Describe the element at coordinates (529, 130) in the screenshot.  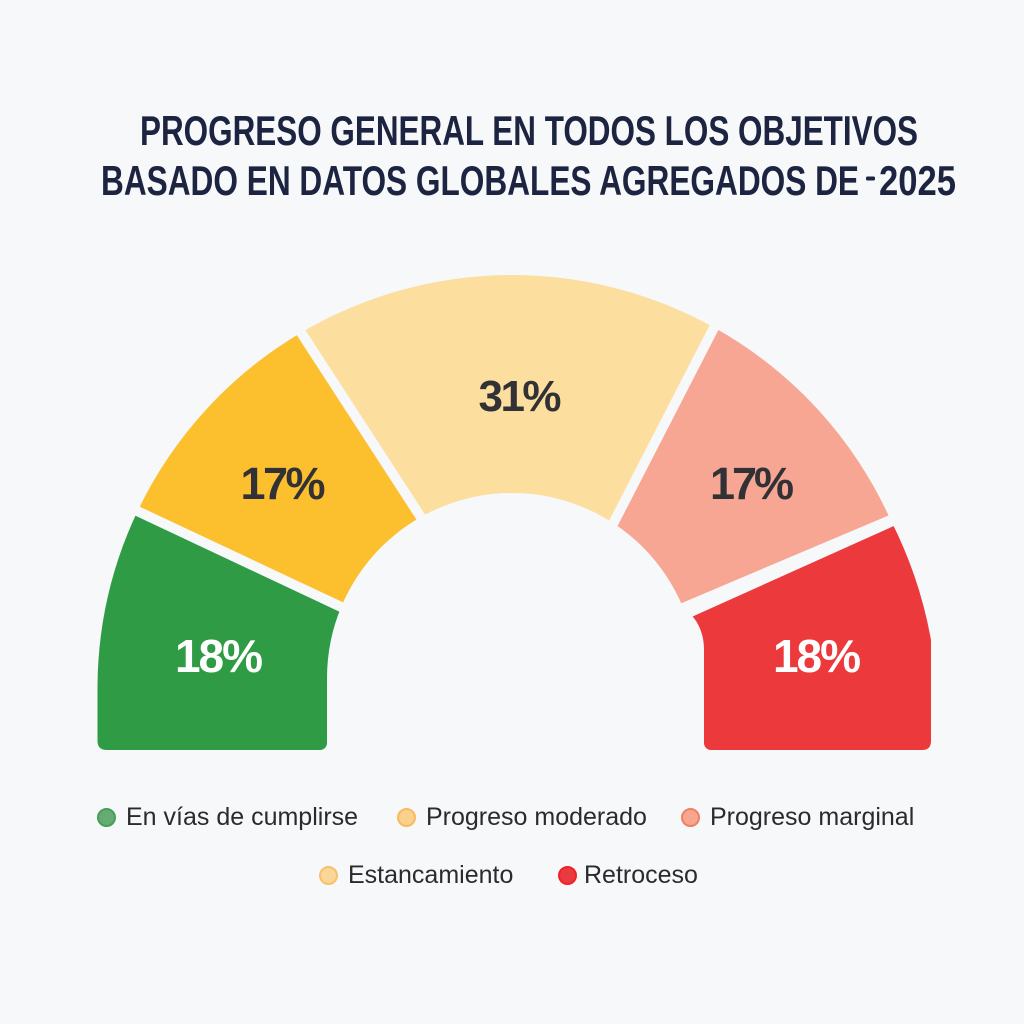
I see `svg-text:PROGRESO GENERAL EN TODOS LOS: PROGRESO GENERAL EN TODOS LOS OBJETIVOS` at that location.